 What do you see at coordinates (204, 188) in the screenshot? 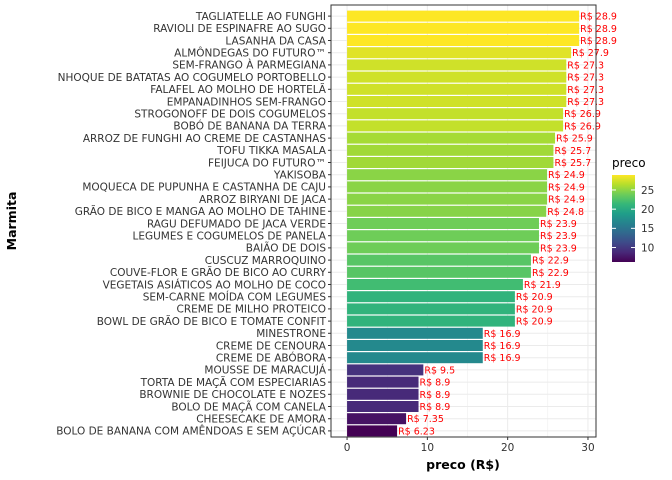
I see `y-tick-label: MOQUECA DE PUPUNHA E CASTANHA DE CAJU` at bounding box center [204, 188].